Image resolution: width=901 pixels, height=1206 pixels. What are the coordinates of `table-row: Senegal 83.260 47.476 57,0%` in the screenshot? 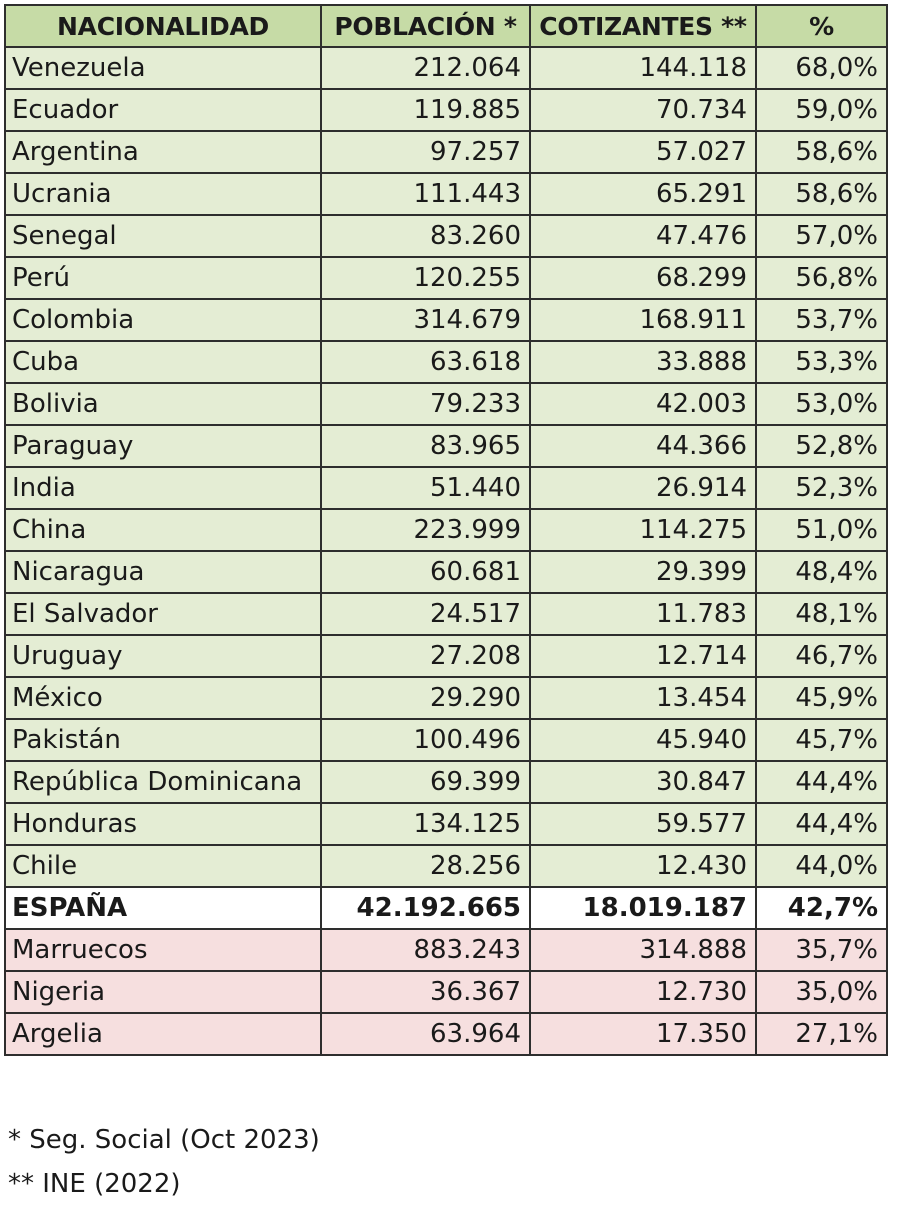 It's located at (446, 236).